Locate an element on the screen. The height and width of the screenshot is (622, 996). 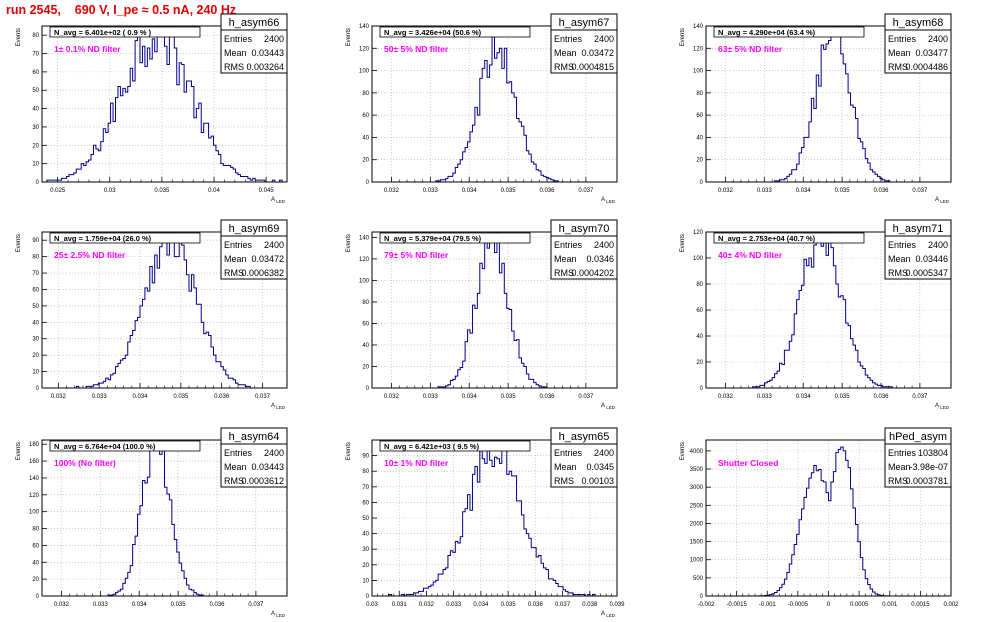
stats-value: 0.03472 is located at coordinates (597, 53).